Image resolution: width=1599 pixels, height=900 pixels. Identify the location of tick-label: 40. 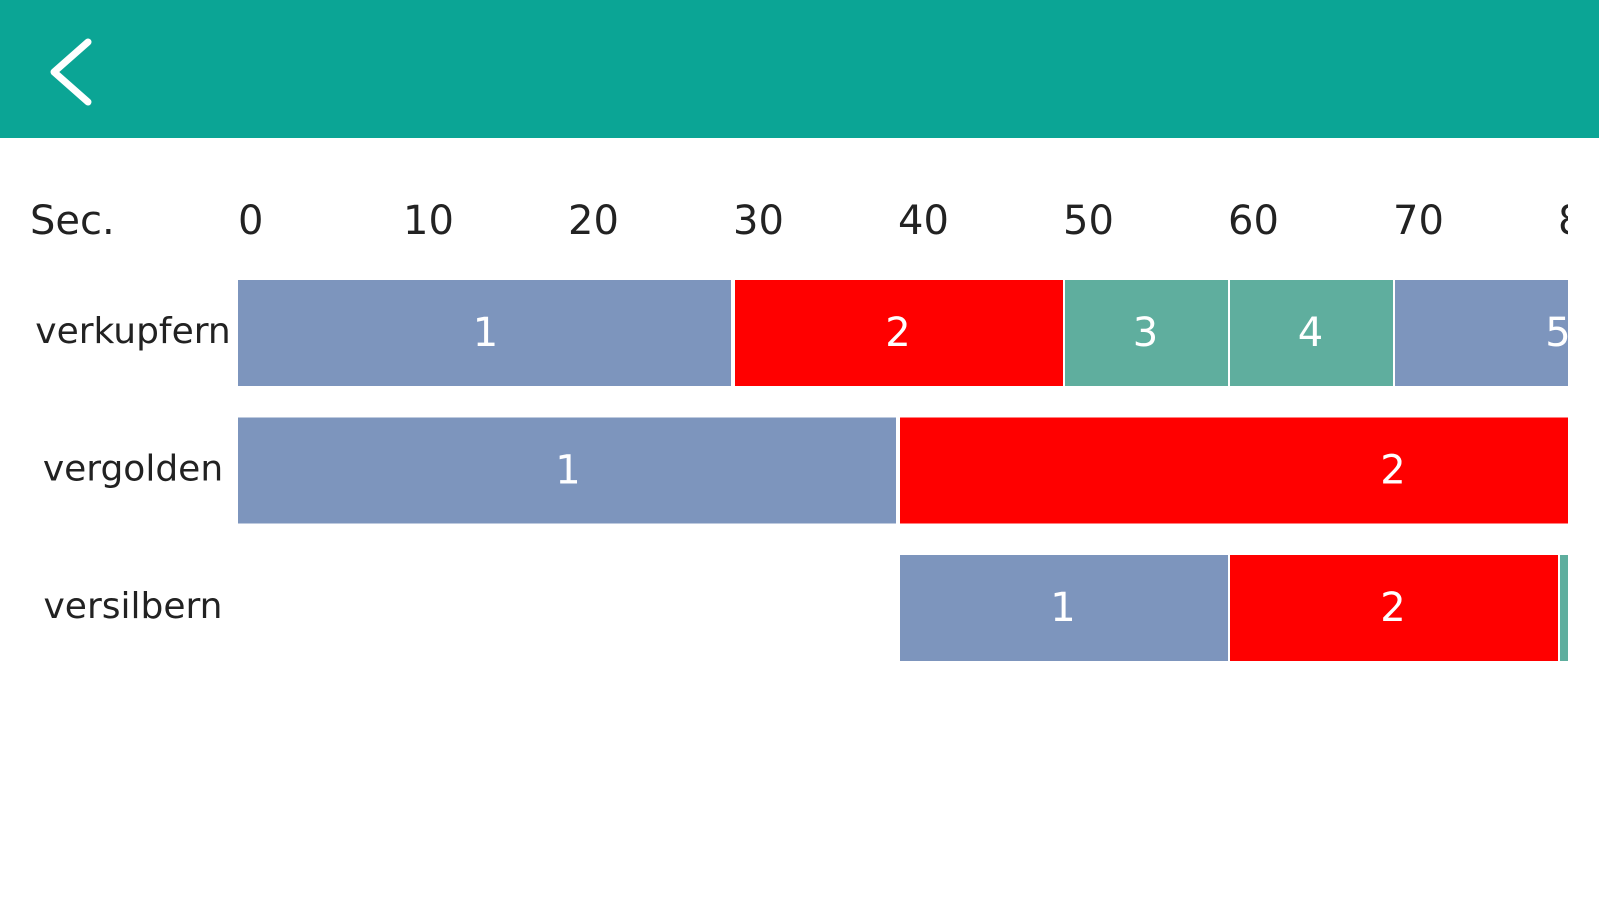
(923, 221).